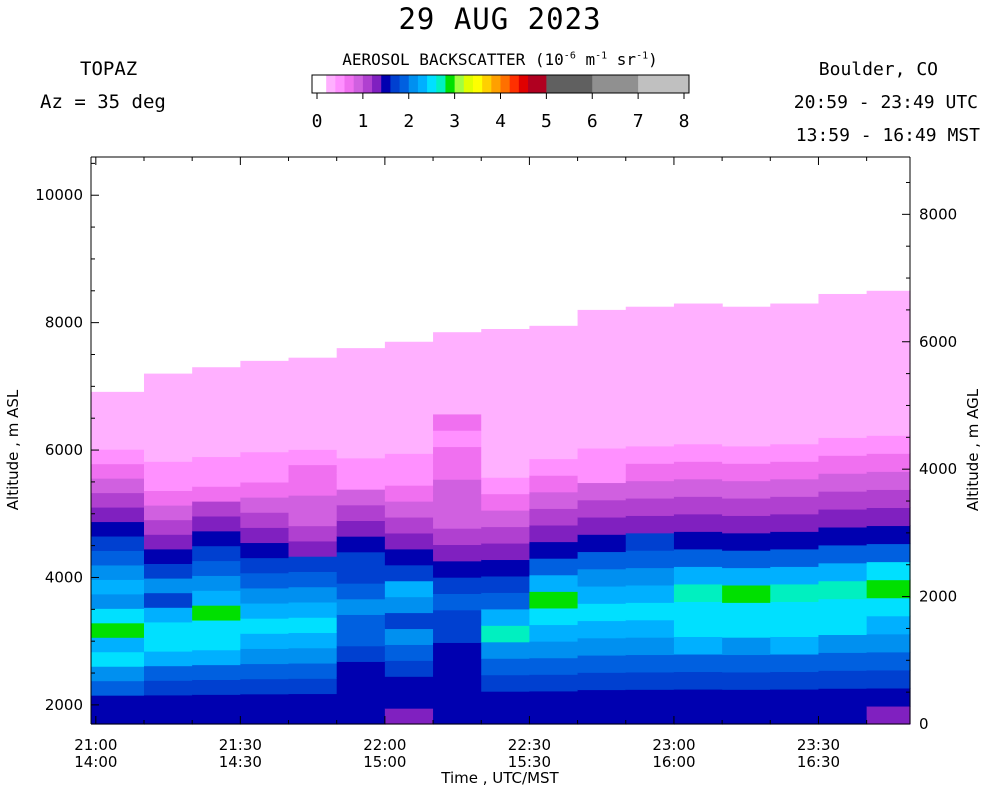  I want to click on colorbar-tick-label: 7, so click(638, 121).